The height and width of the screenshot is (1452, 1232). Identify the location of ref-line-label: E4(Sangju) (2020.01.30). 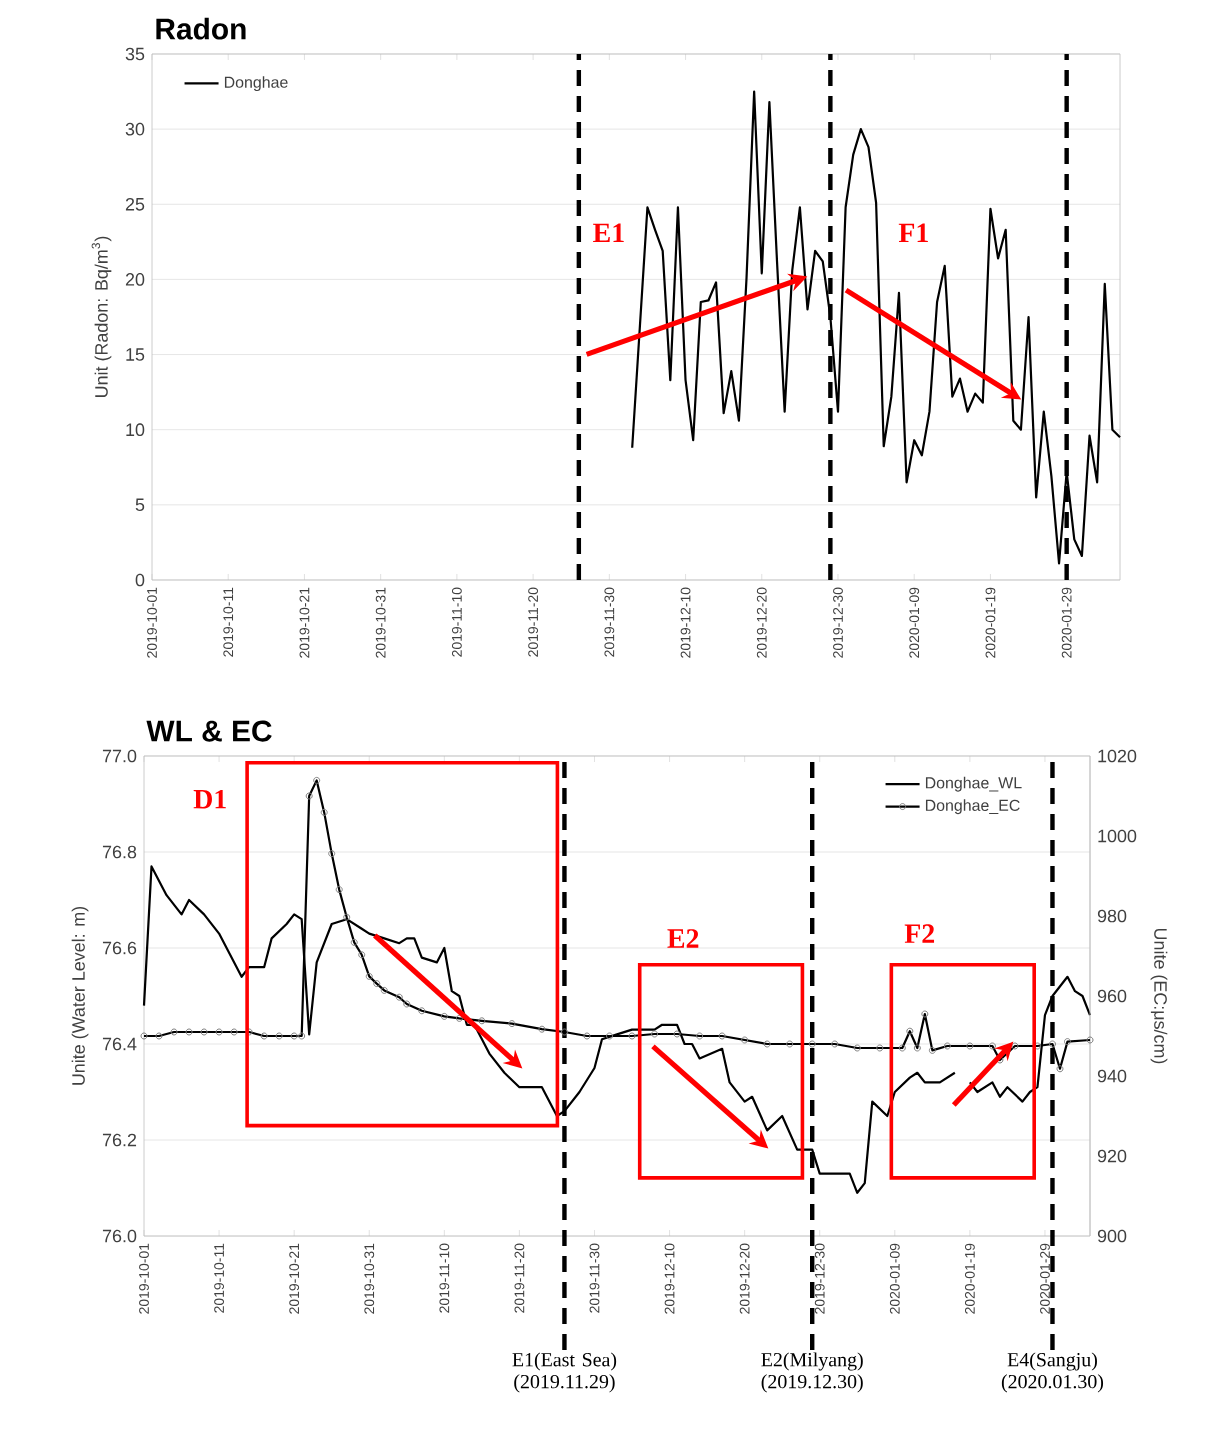
(1052, 1372).